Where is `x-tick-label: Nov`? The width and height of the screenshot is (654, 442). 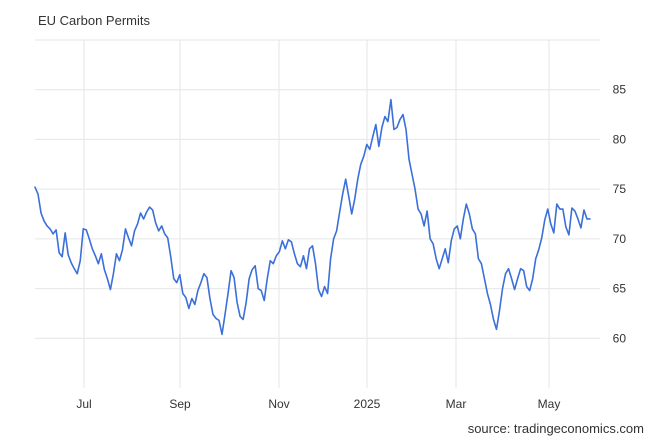
x-tick-label: Nov is located at coordinates (278, 404).